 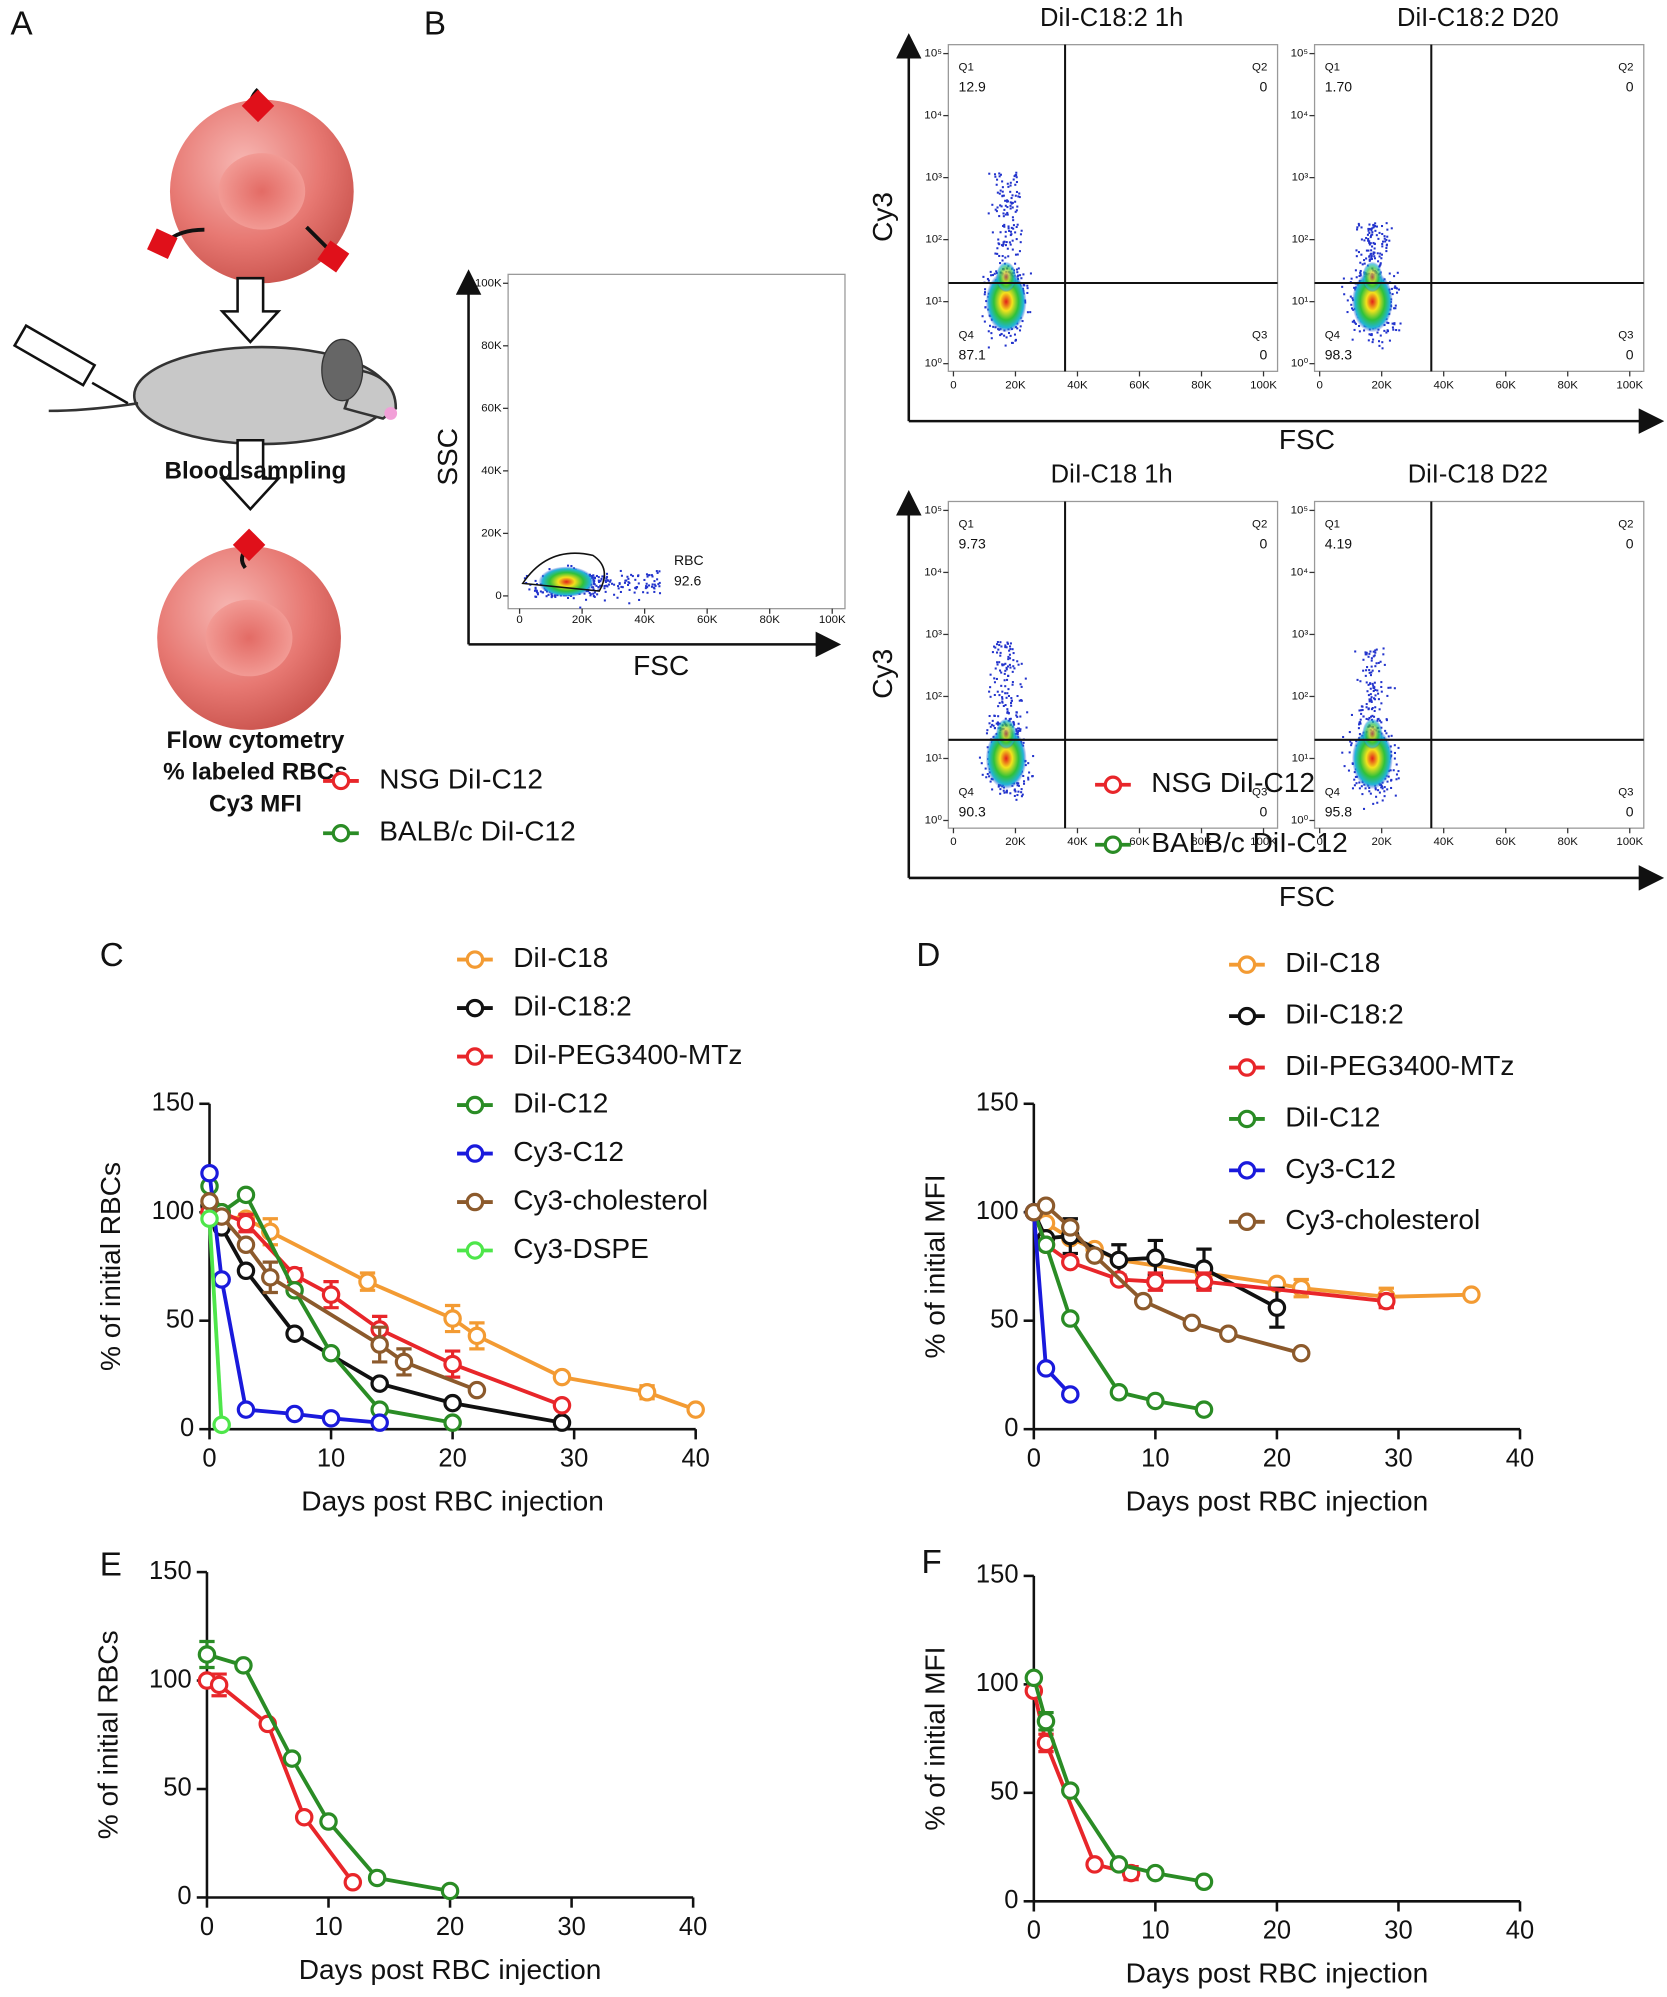 I want to click on y-tick-label: 50, so click(x=1004, y=1319).